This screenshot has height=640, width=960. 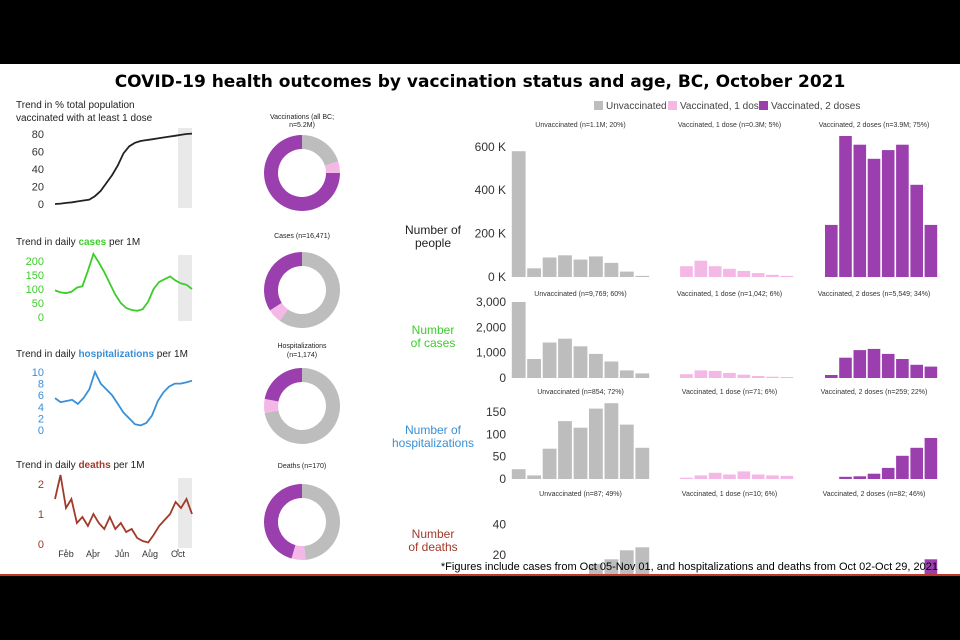 What do you see at coordinates (496, 434) in the screenshot?
I see `bar-y-tick-label: 100` at bounding box center [496, 434].